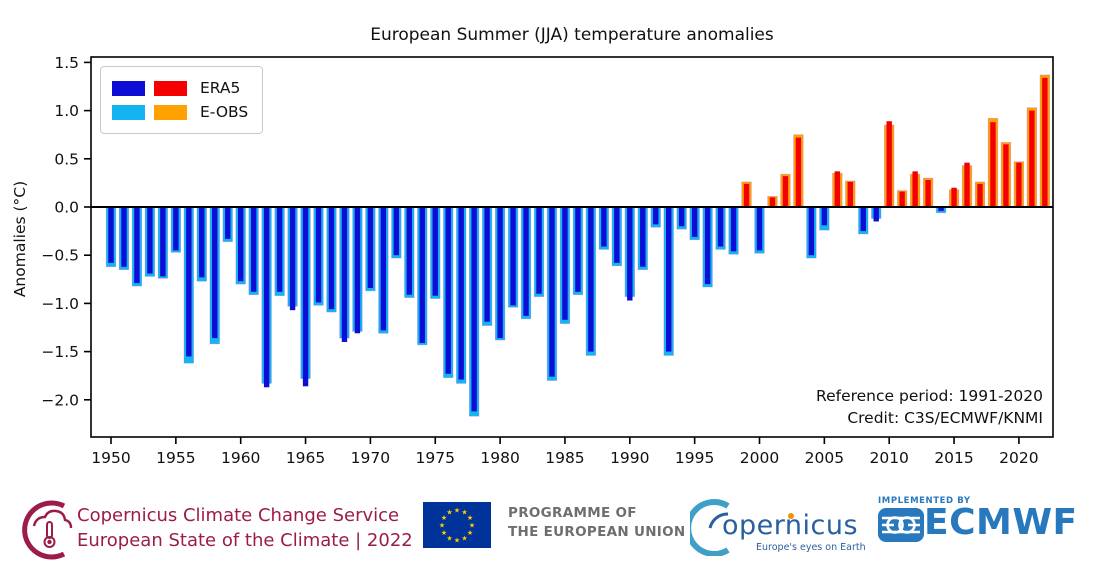  I want to click on ecmwf-wordmark: ECMWF, so click(1001, 522).